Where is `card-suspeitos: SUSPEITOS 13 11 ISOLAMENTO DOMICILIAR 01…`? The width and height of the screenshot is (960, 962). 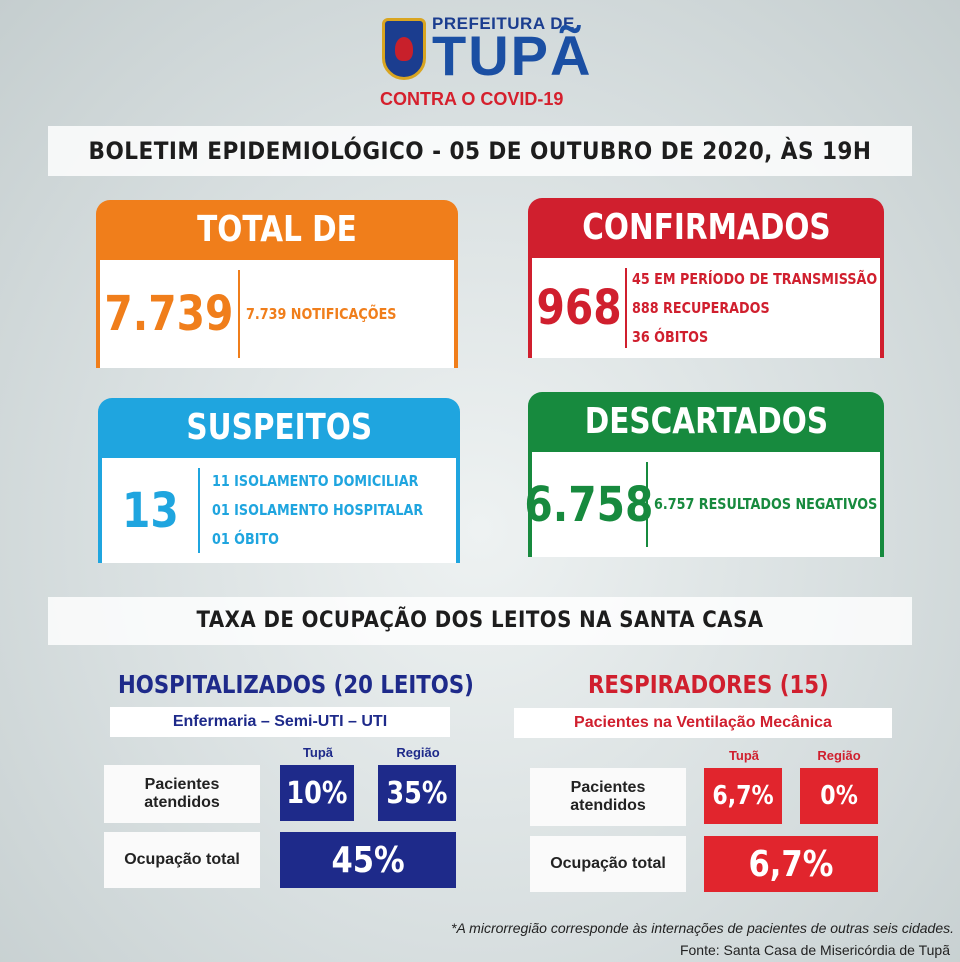
card-suspeitos: SUSPEITOS 13 11 ISOLAMENTO DOMICILIAR 01… is located at coordinates (279, 480).